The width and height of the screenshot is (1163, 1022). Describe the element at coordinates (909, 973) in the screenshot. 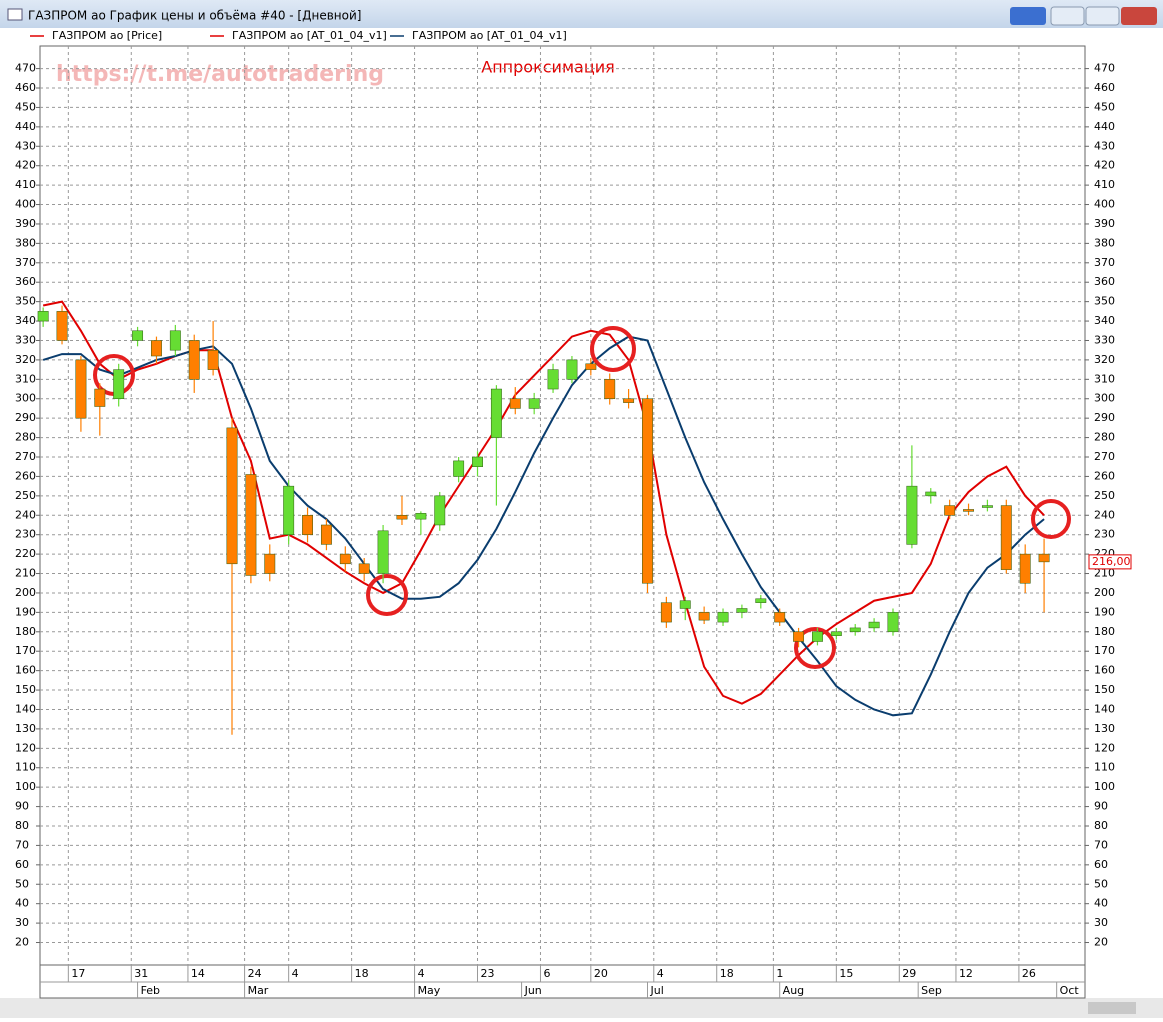

I see `x-tick-label: 29` at that location.